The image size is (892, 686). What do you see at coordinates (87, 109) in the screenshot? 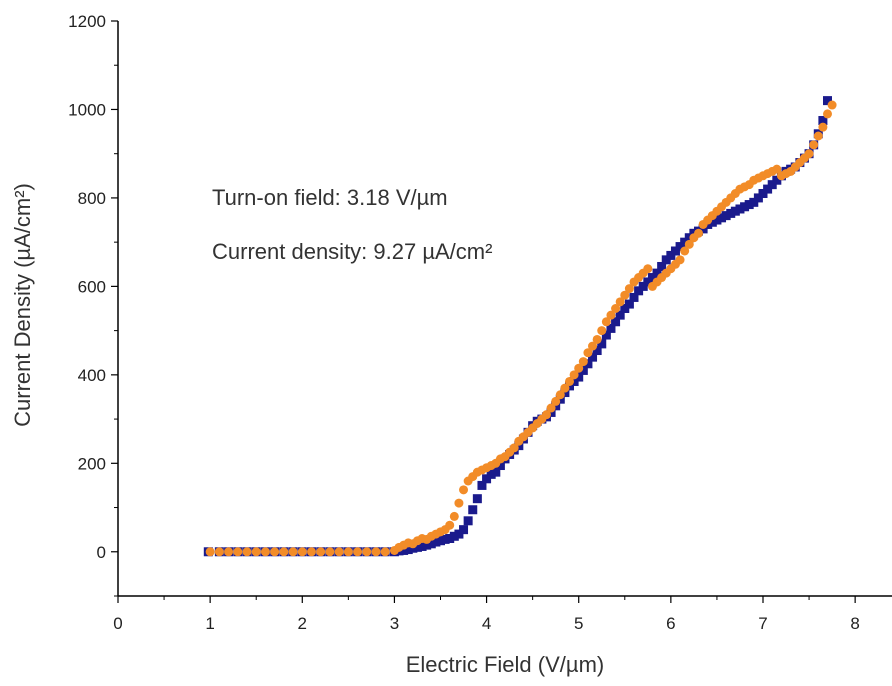
I see `y-tick-label: 1000` at bounding box center [87, 109].